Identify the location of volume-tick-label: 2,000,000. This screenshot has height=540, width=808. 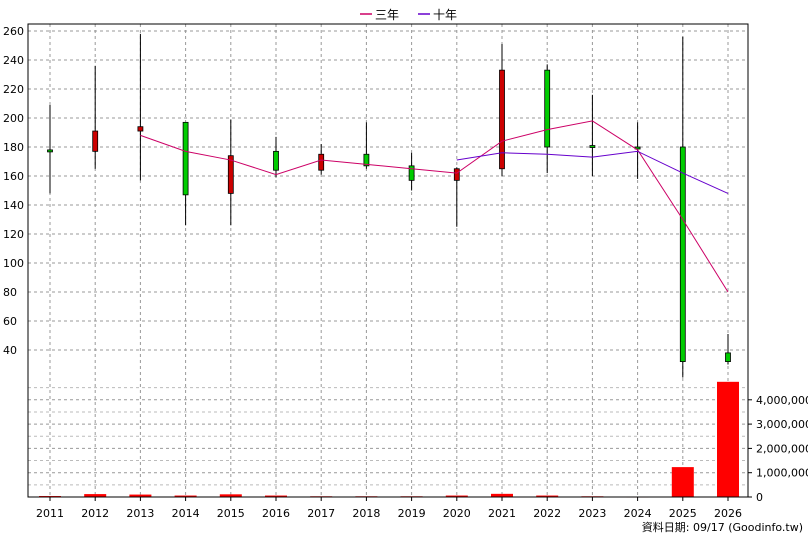
(782, 448).